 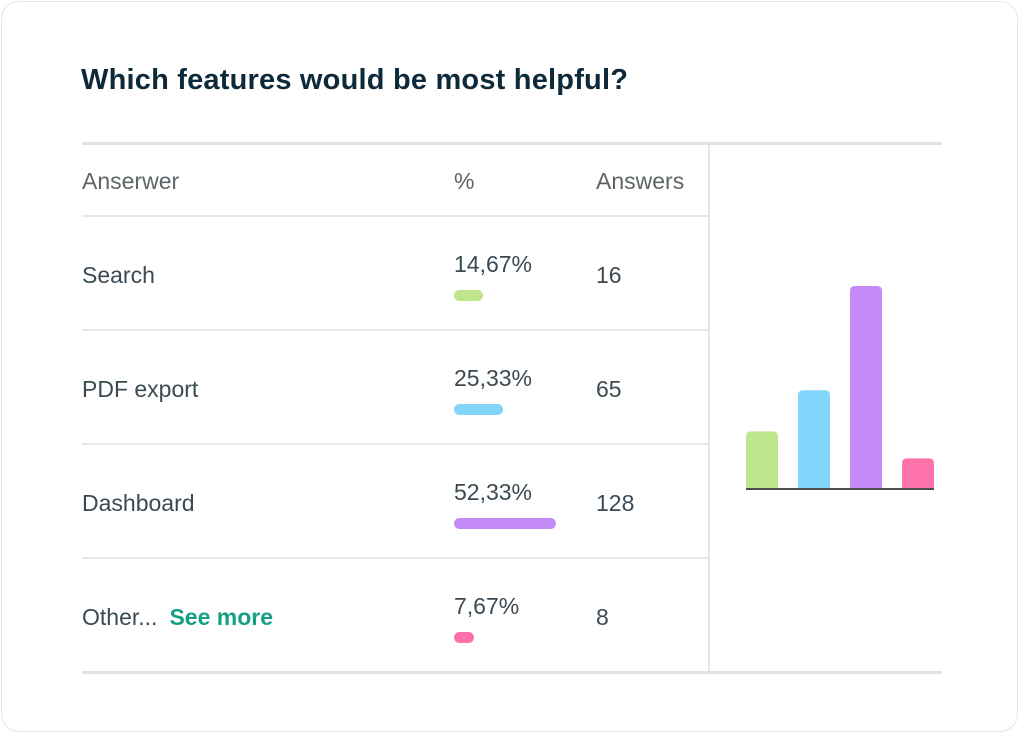 I want to click on percent-bar-dashboard, so click(x=505, y=523).